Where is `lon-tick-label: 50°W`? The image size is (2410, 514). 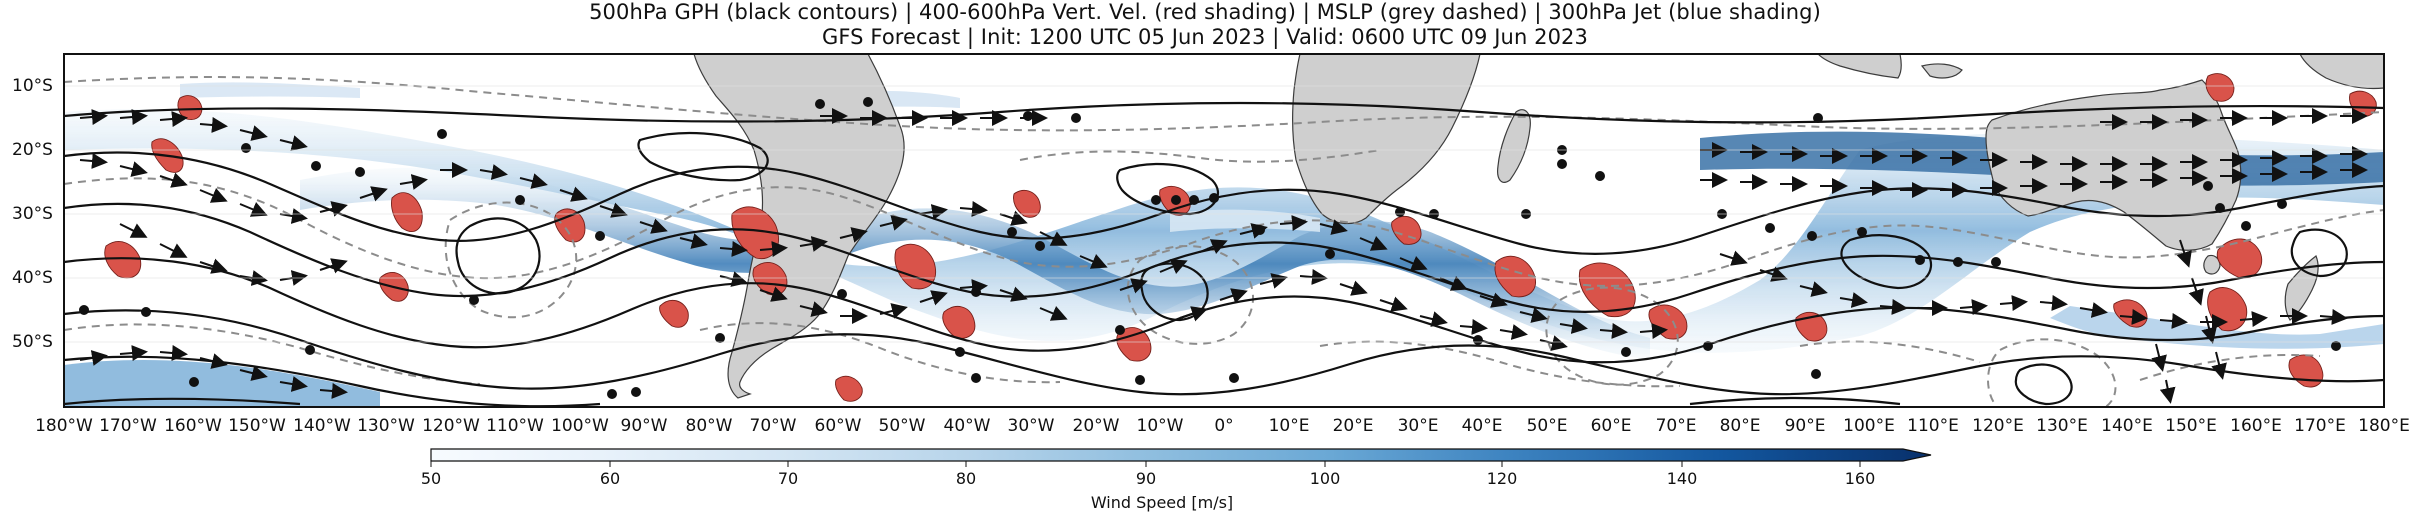
lon-tick-label: 50°W is located at coordinates (902, 426).